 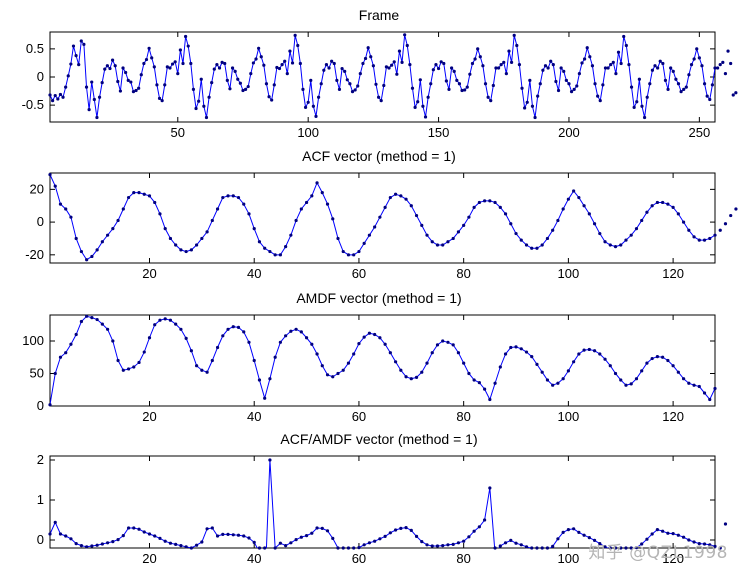 I want to click on watermark: 知乎 @QZL1998, so click(x=658, y=553).